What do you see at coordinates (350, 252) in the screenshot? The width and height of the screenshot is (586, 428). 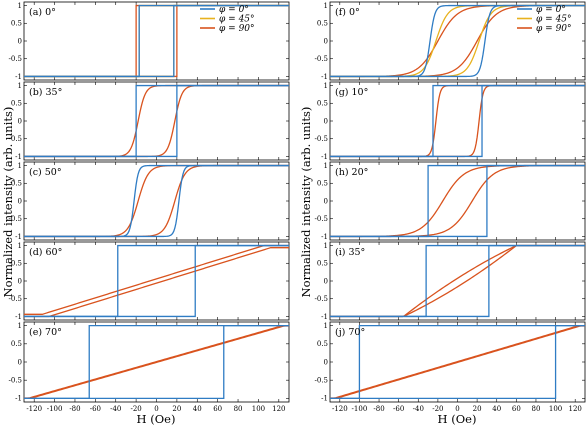 I see `panel-label: (i) 35°` at bounding box center [350, 252].